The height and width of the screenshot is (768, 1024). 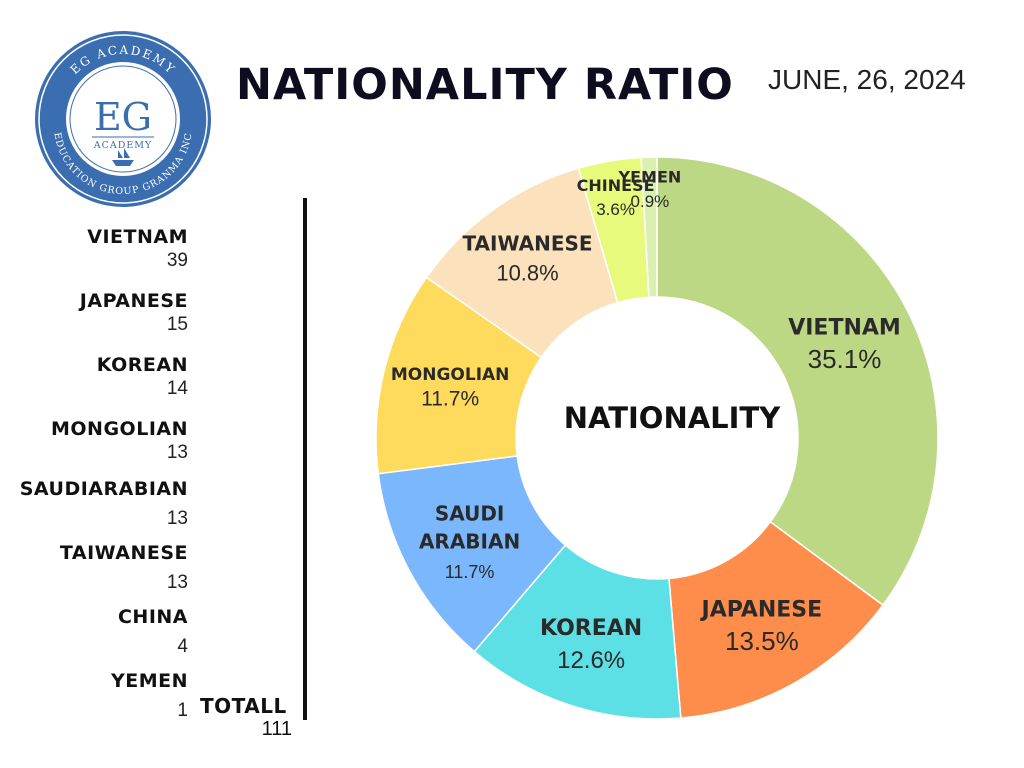 What do you see at coordinates (94, 441) in the screenshot?
I see `legend-item-mongolian: MONGOLIAN 13` at bounding box center [94, 441].